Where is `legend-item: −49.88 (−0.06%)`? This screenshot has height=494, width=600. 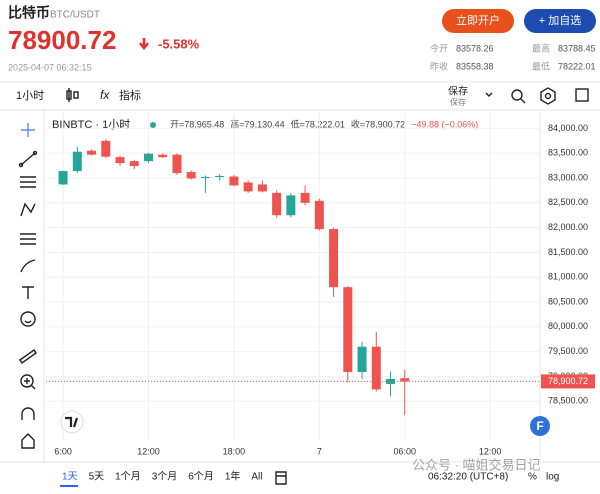
legend-item: −49.88 (−0.06%) is located at coordinates (444, 124).